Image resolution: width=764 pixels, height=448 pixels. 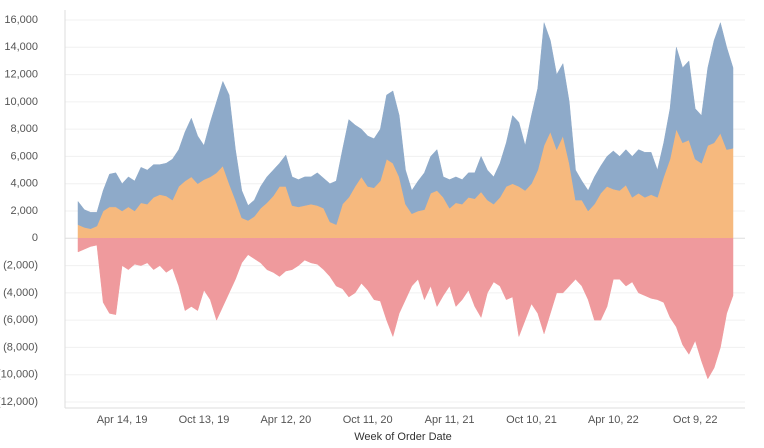 I want to click on x-tick-label: Oct 10, 21, so click(x=531, y=420).